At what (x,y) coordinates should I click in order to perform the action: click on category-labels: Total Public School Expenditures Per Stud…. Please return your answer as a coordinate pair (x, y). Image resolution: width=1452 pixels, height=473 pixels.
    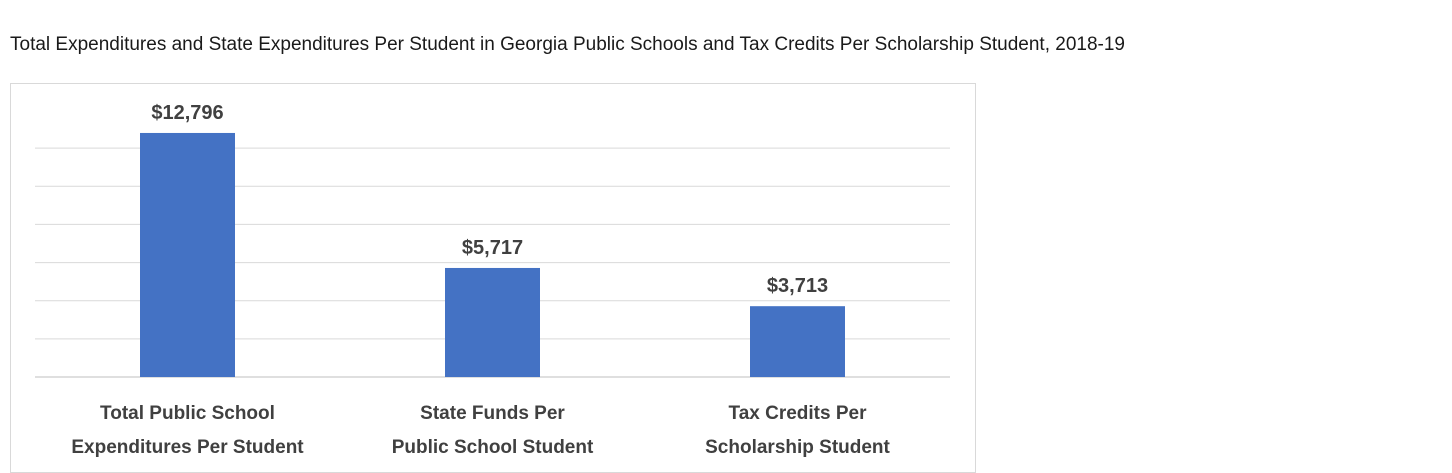
    Looking at the image, I should click on (480, 430).